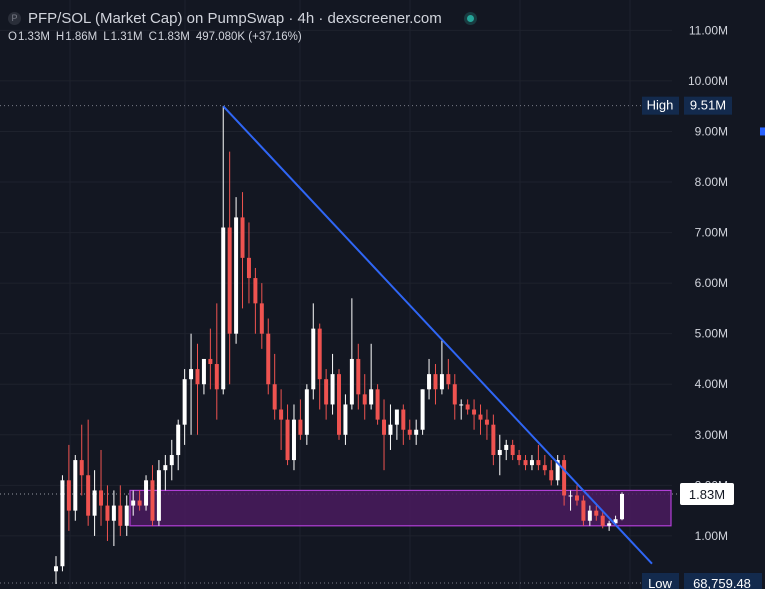 Image resolution: width=765 pixels, height=589 pixels. Describe the element at coordinates (400, 508) in the screenshot. I see `support-zone` at that location.